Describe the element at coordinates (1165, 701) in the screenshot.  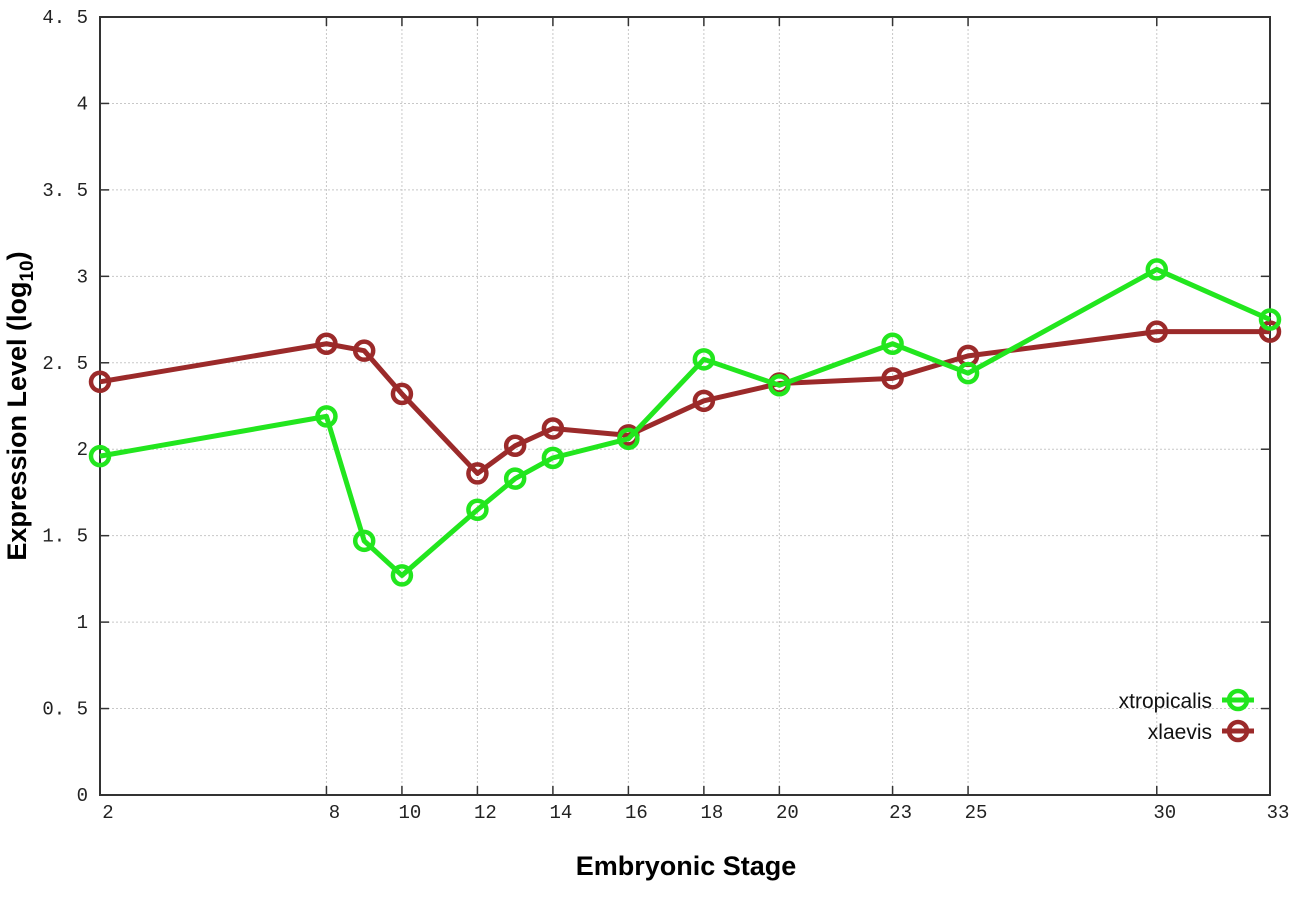
I see `legend-label-xtropicalis: xtropicalis` at that location.